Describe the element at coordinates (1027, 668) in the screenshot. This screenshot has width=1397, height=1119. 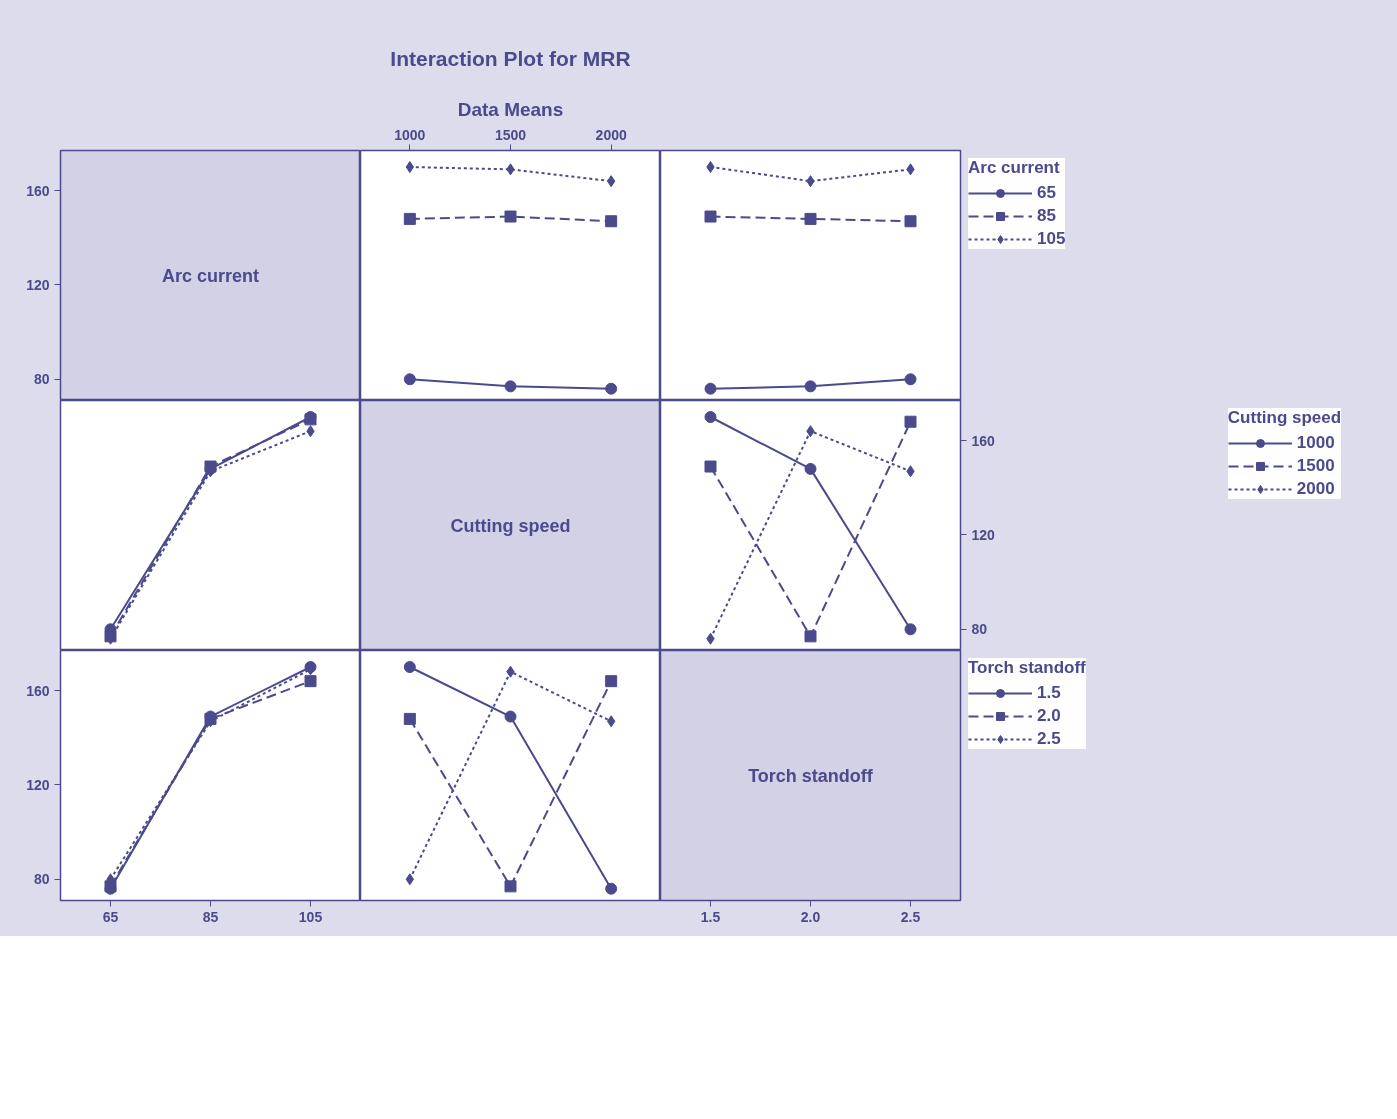
I see `legend-title: Torch standoff` at that location.